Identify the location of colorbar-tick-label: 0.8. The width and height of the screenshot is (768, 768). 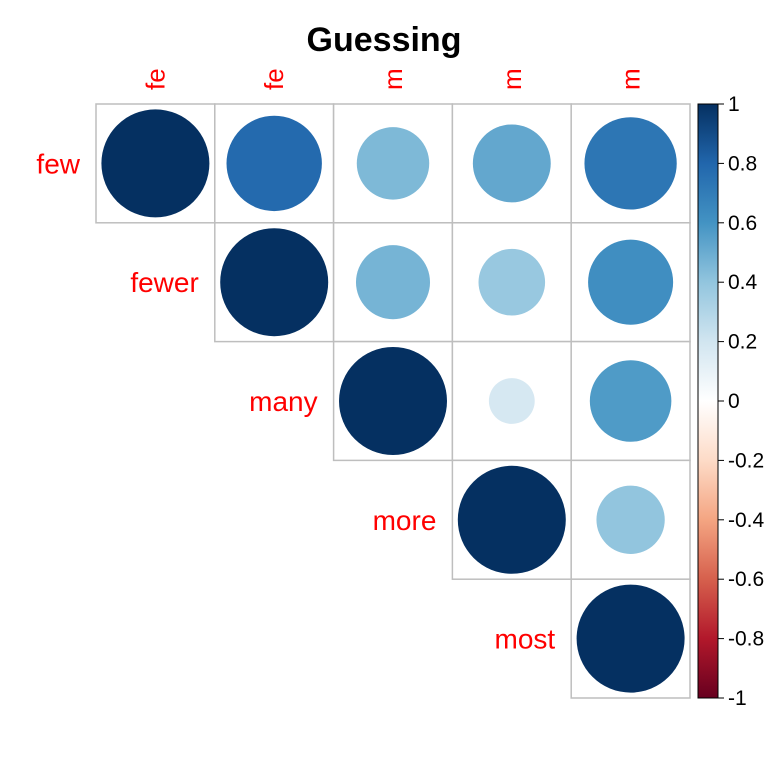
(742, 163).